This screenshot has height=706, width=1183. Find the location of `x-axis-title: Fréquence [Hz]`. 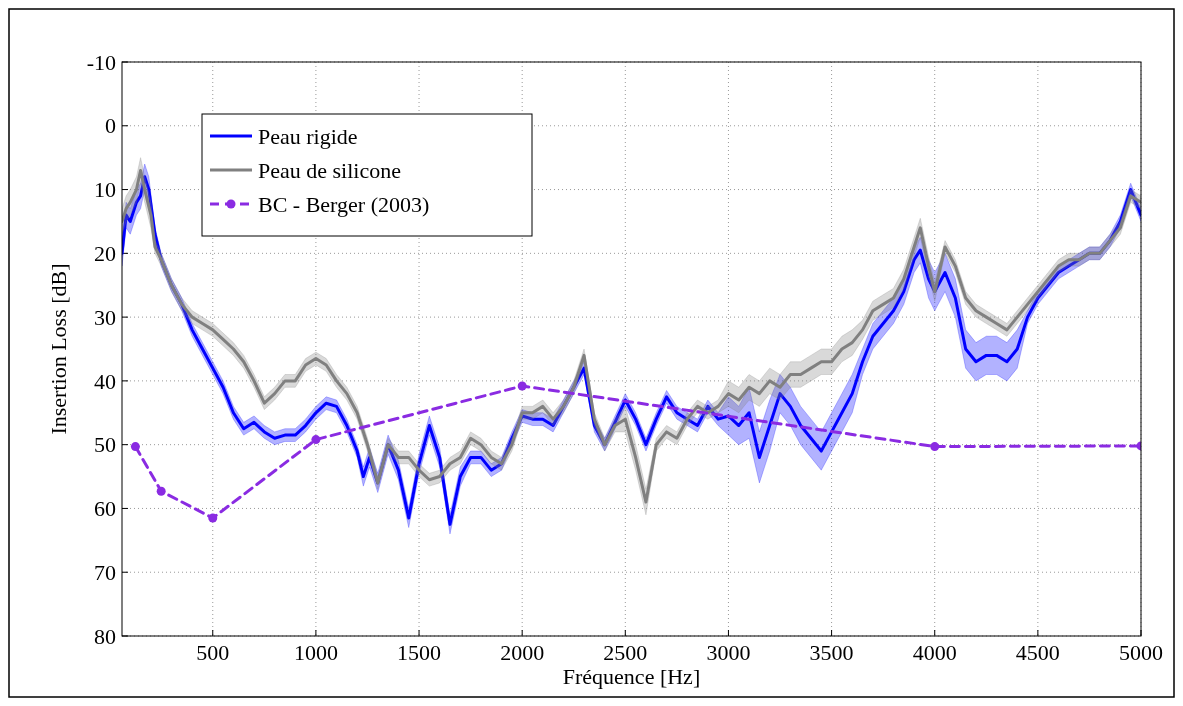

x-axis-title: Fréquence [Hz] is located at coordinates (631, 676).